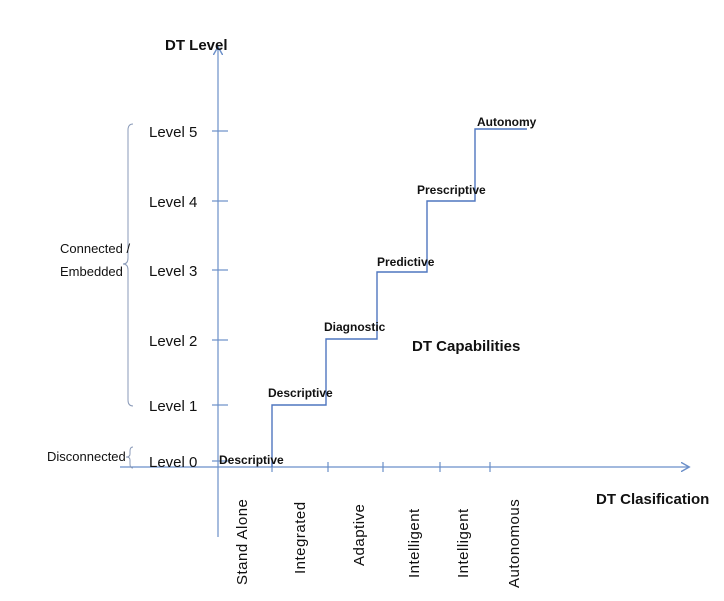 Image resolution: width=724 pixels, height=601 pixels. What do you see at coordinates (300, 537) in the screenshot?
I see `classification-label-1: Integrated` at bounding box center [300, 537].